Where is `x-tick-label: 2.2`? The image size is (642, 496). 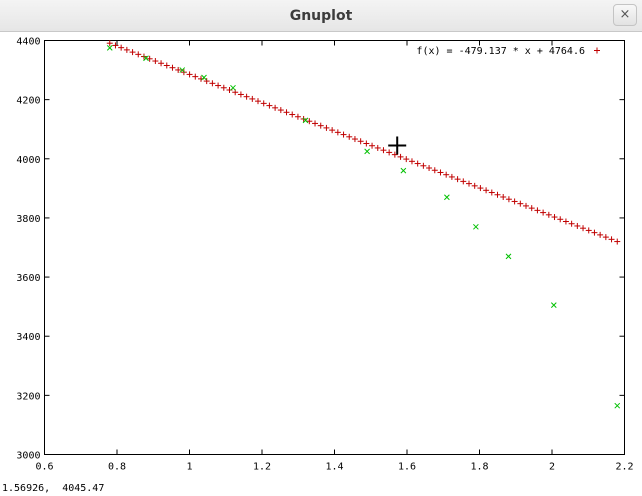 x-tick-label: 2.2 is located at coordinates (624, 467).